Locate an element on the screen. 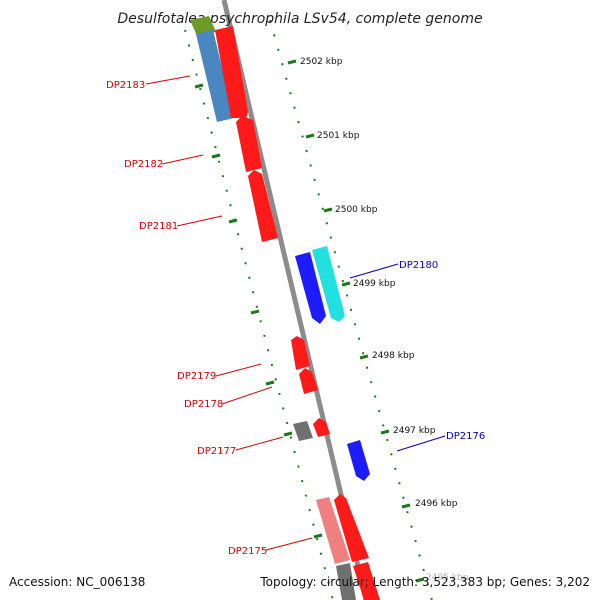 The width and height of the screenshot is (600, 600). gene-connector-DP2182 is located at coordinates (182, 159).